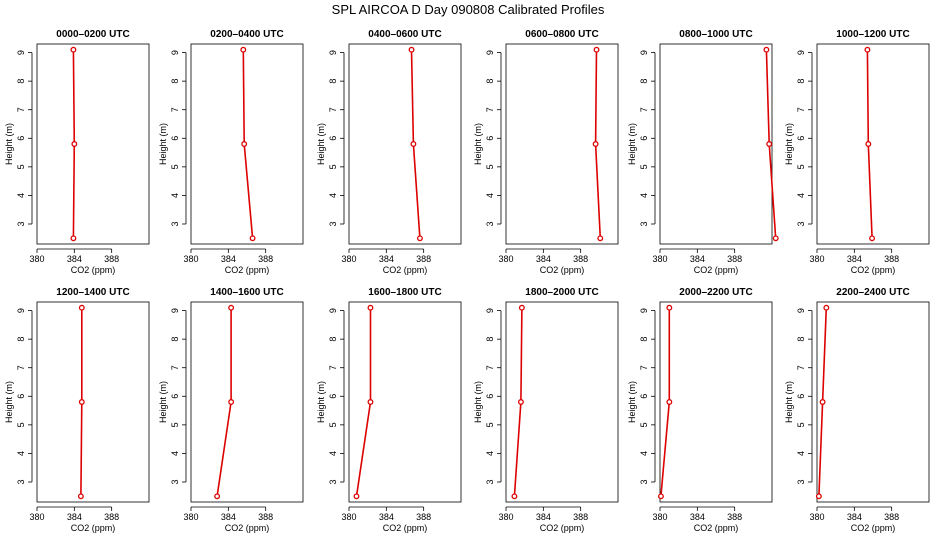 The height and width of the screenshot is (540, 936). I want to click on panel-title: 1800–2000 UTC, so click(561, 292).